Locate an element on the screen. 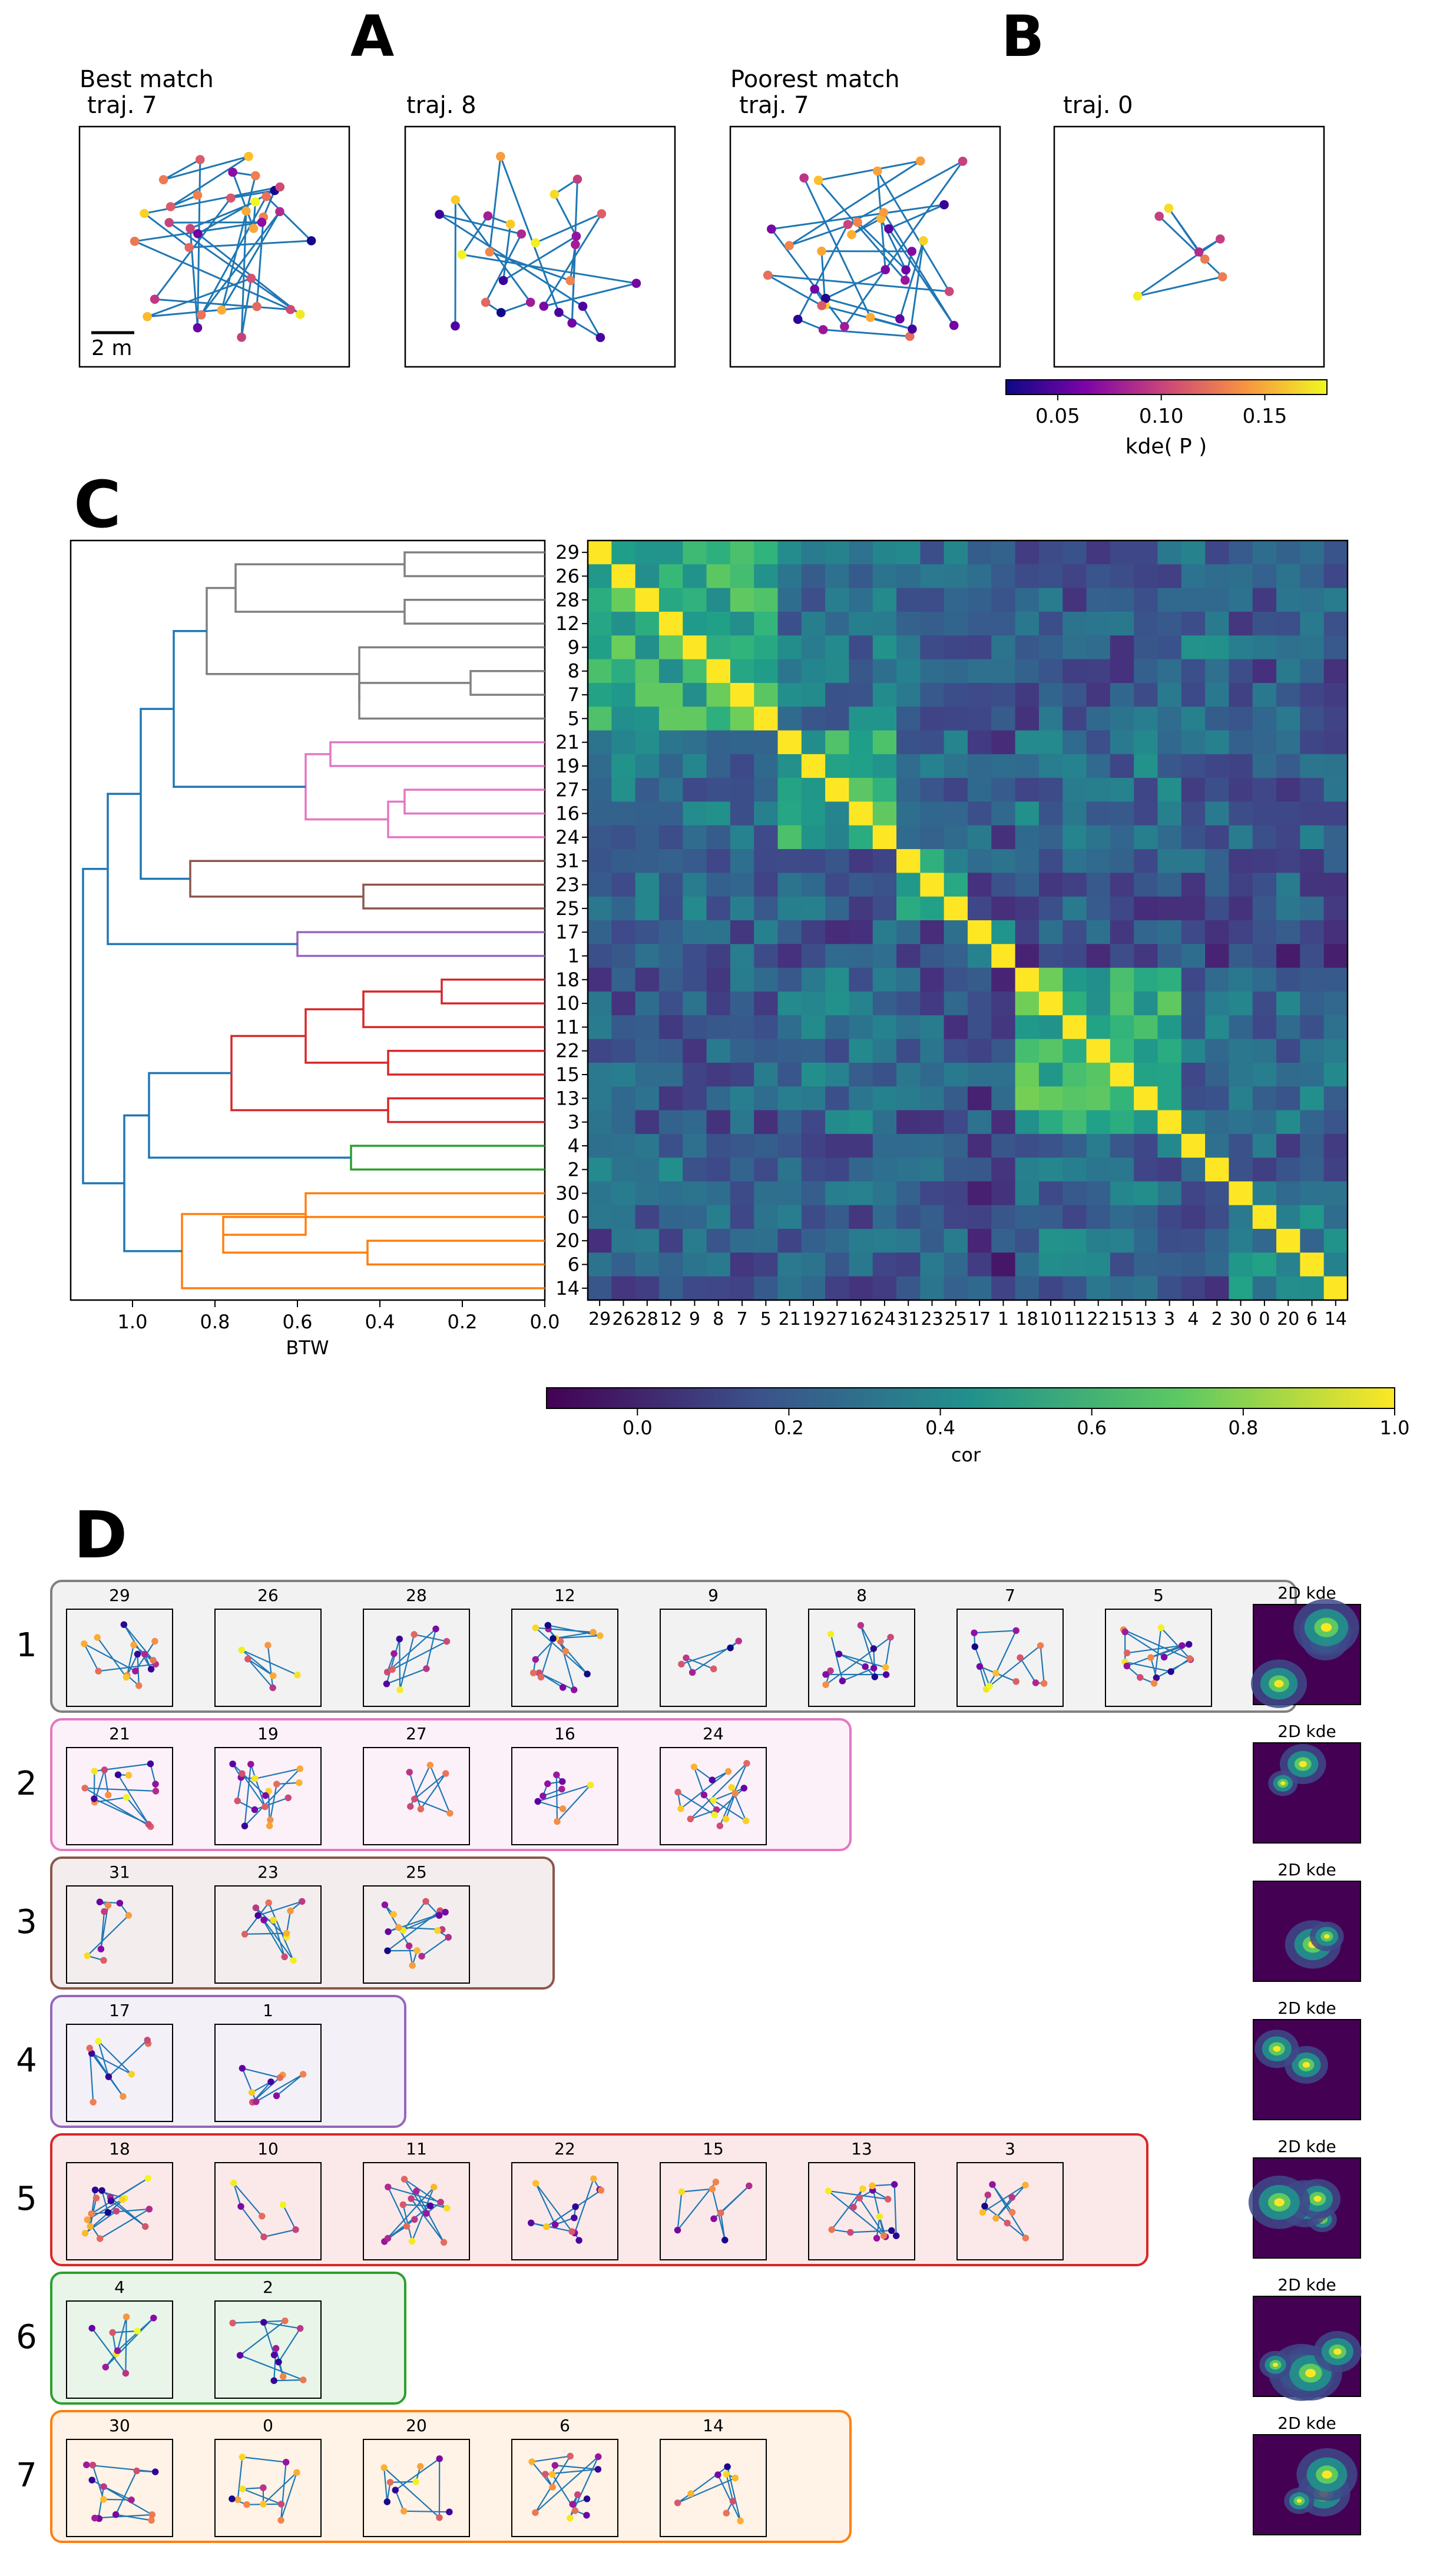 The image size is (1430, 2576). leaf-label: 18 is located at coordinates (568, 980).